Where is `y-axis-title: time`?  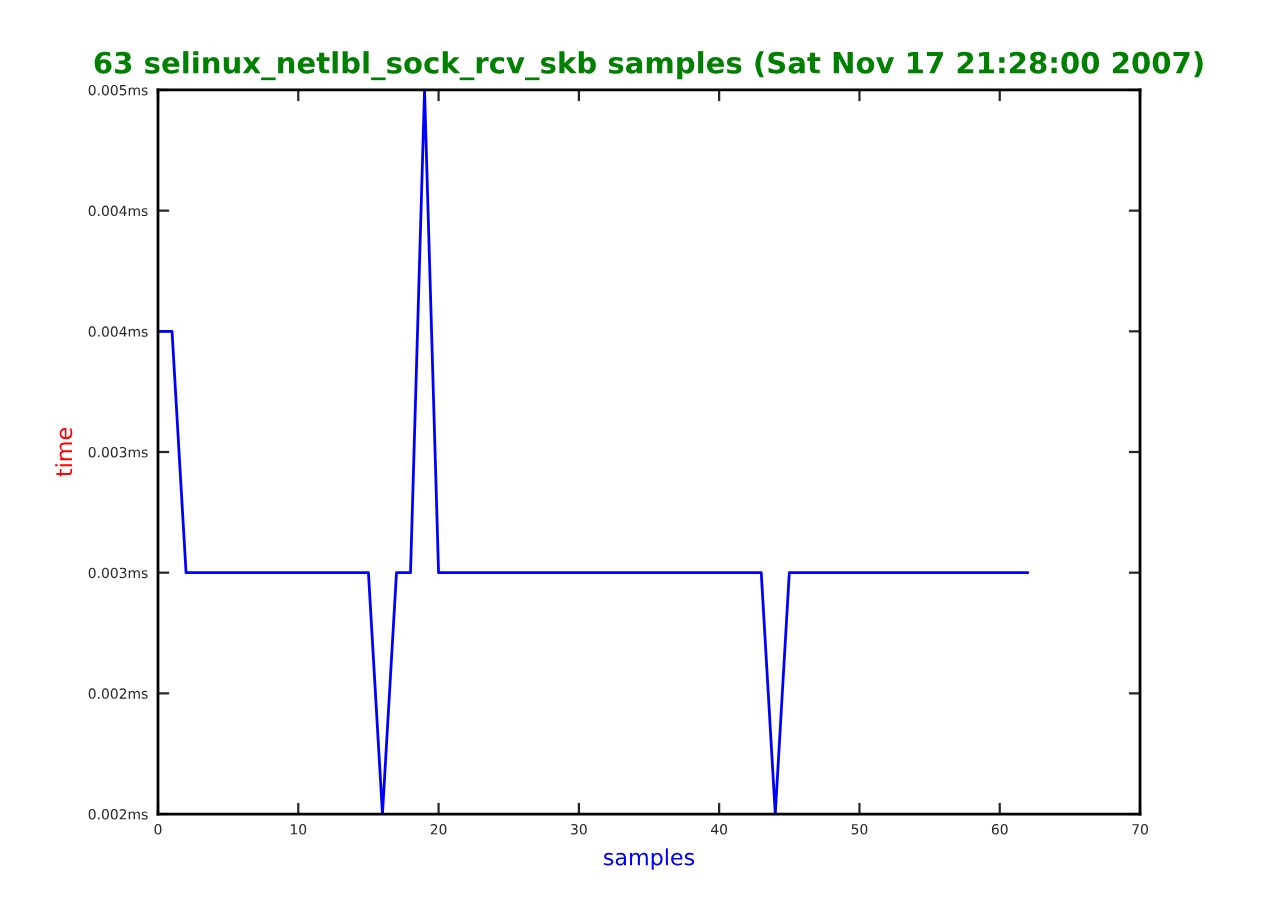
y-axis-title: time is located at coordinates (64, 452).